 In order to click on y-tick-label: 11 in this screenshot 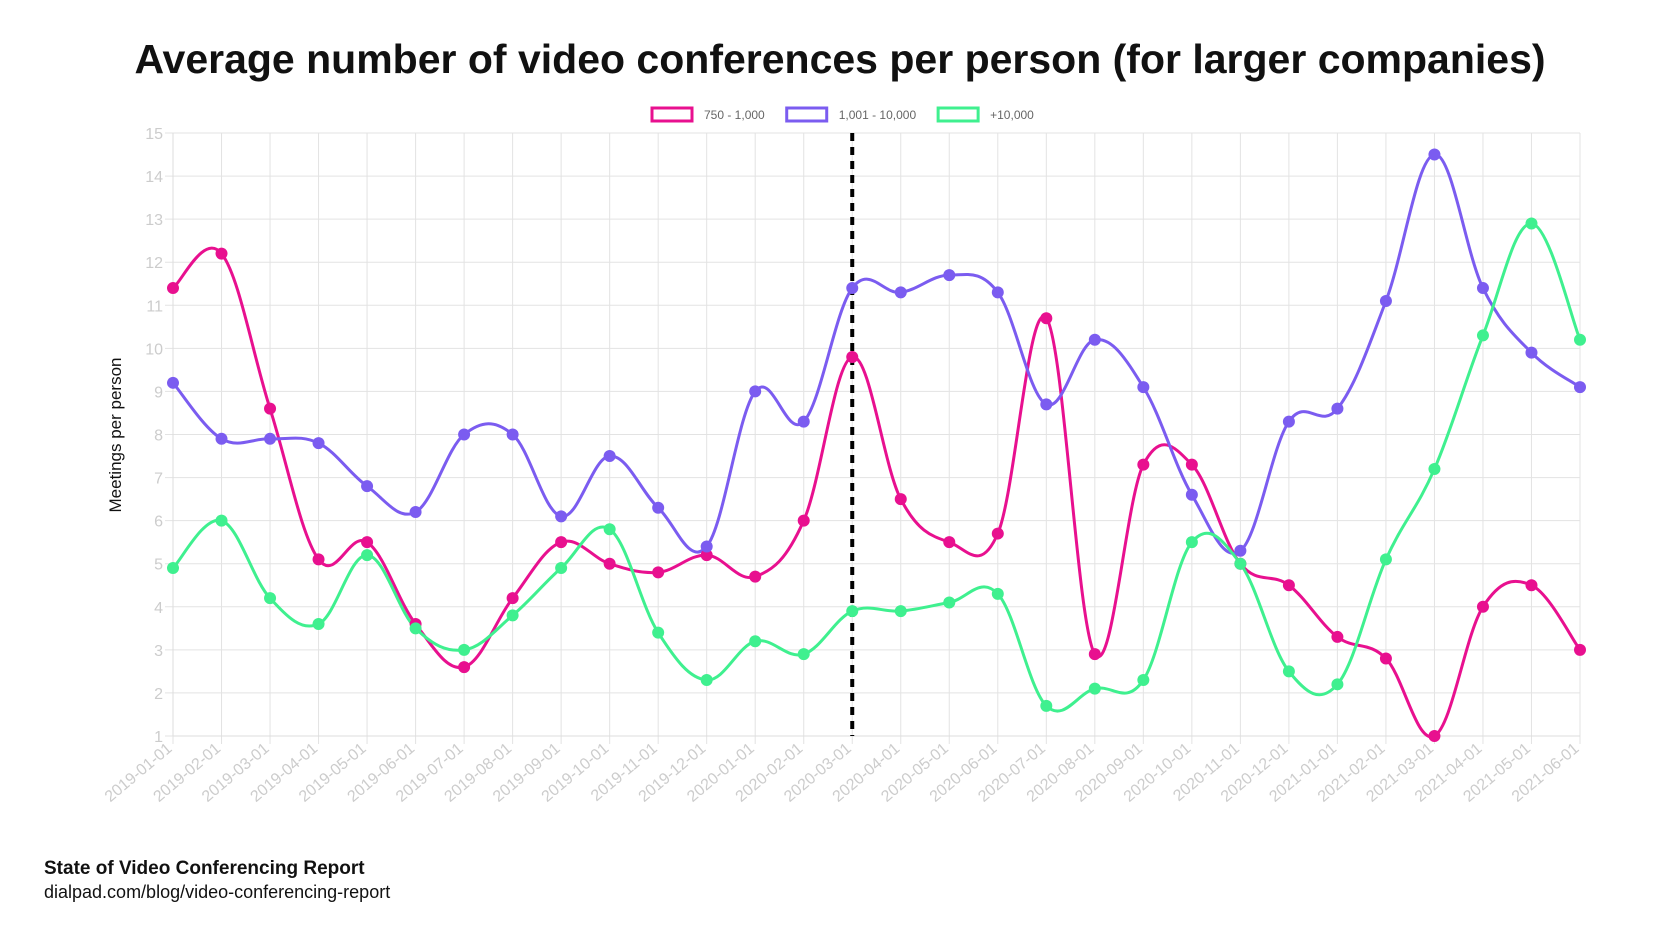, I will do `click(154, 306)`.